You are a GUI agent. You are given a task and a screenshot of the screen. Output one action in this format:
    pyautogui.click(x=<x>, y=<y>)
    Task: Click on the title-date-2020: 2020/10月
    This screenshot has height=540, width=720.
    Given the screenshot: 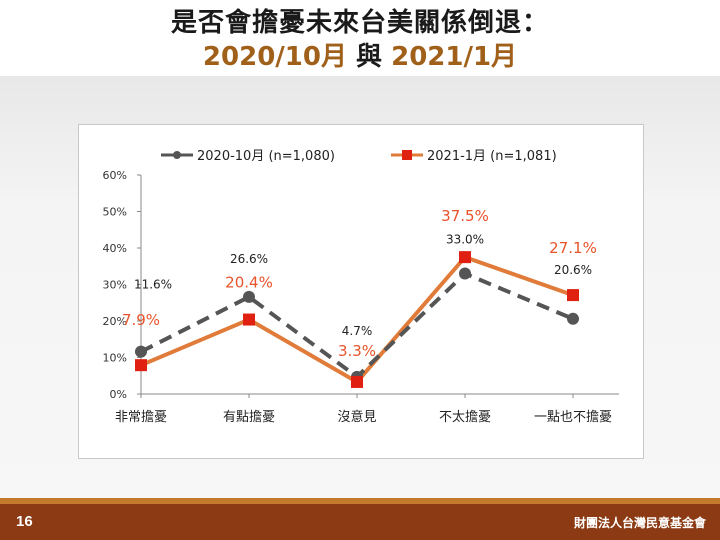 What is the action you would take?
    pyautogui.click(x=274, y=57)
    